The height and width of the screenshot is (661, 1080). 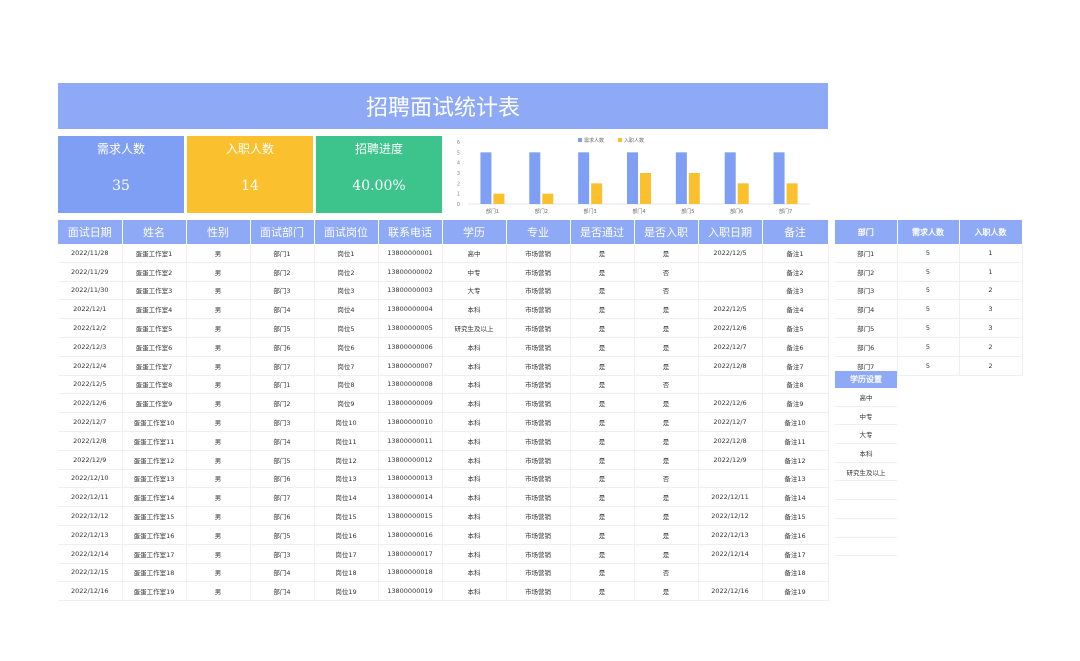 What do you see at coordinates (795, 460) in the screenshot?
I see `table-cell: 备注12` at bounding box center [795, 460].